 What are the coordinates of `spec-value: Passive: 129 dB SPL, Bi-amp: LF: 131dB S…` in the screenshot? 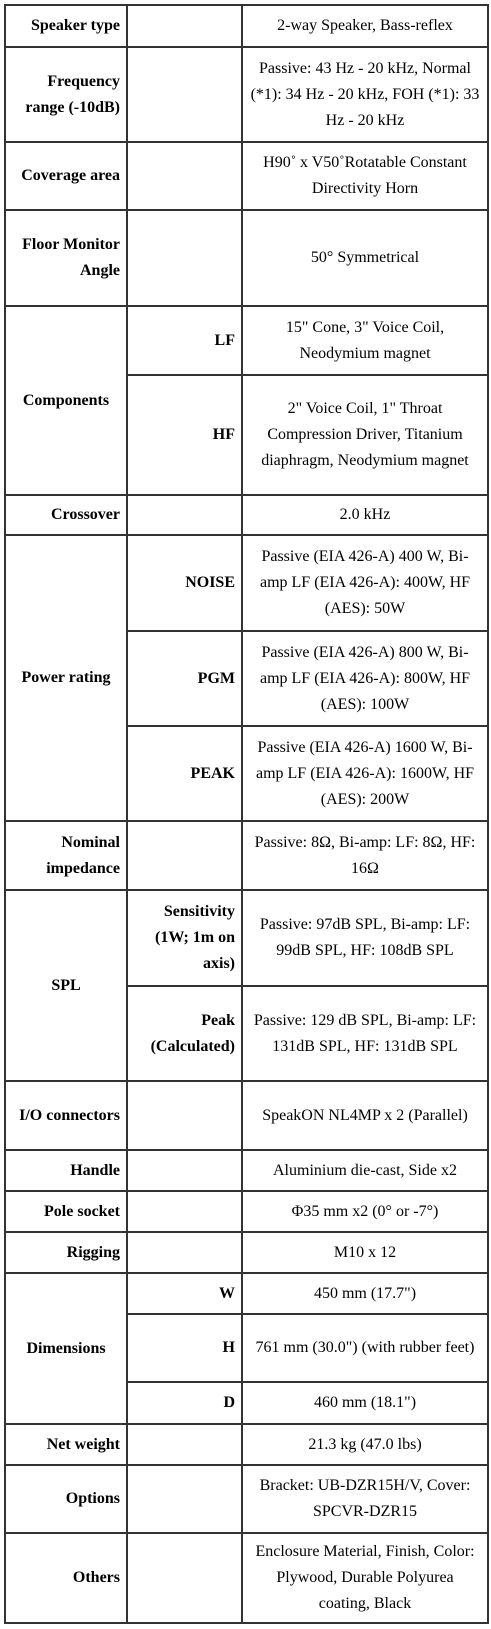 It's located at (365, 1033).